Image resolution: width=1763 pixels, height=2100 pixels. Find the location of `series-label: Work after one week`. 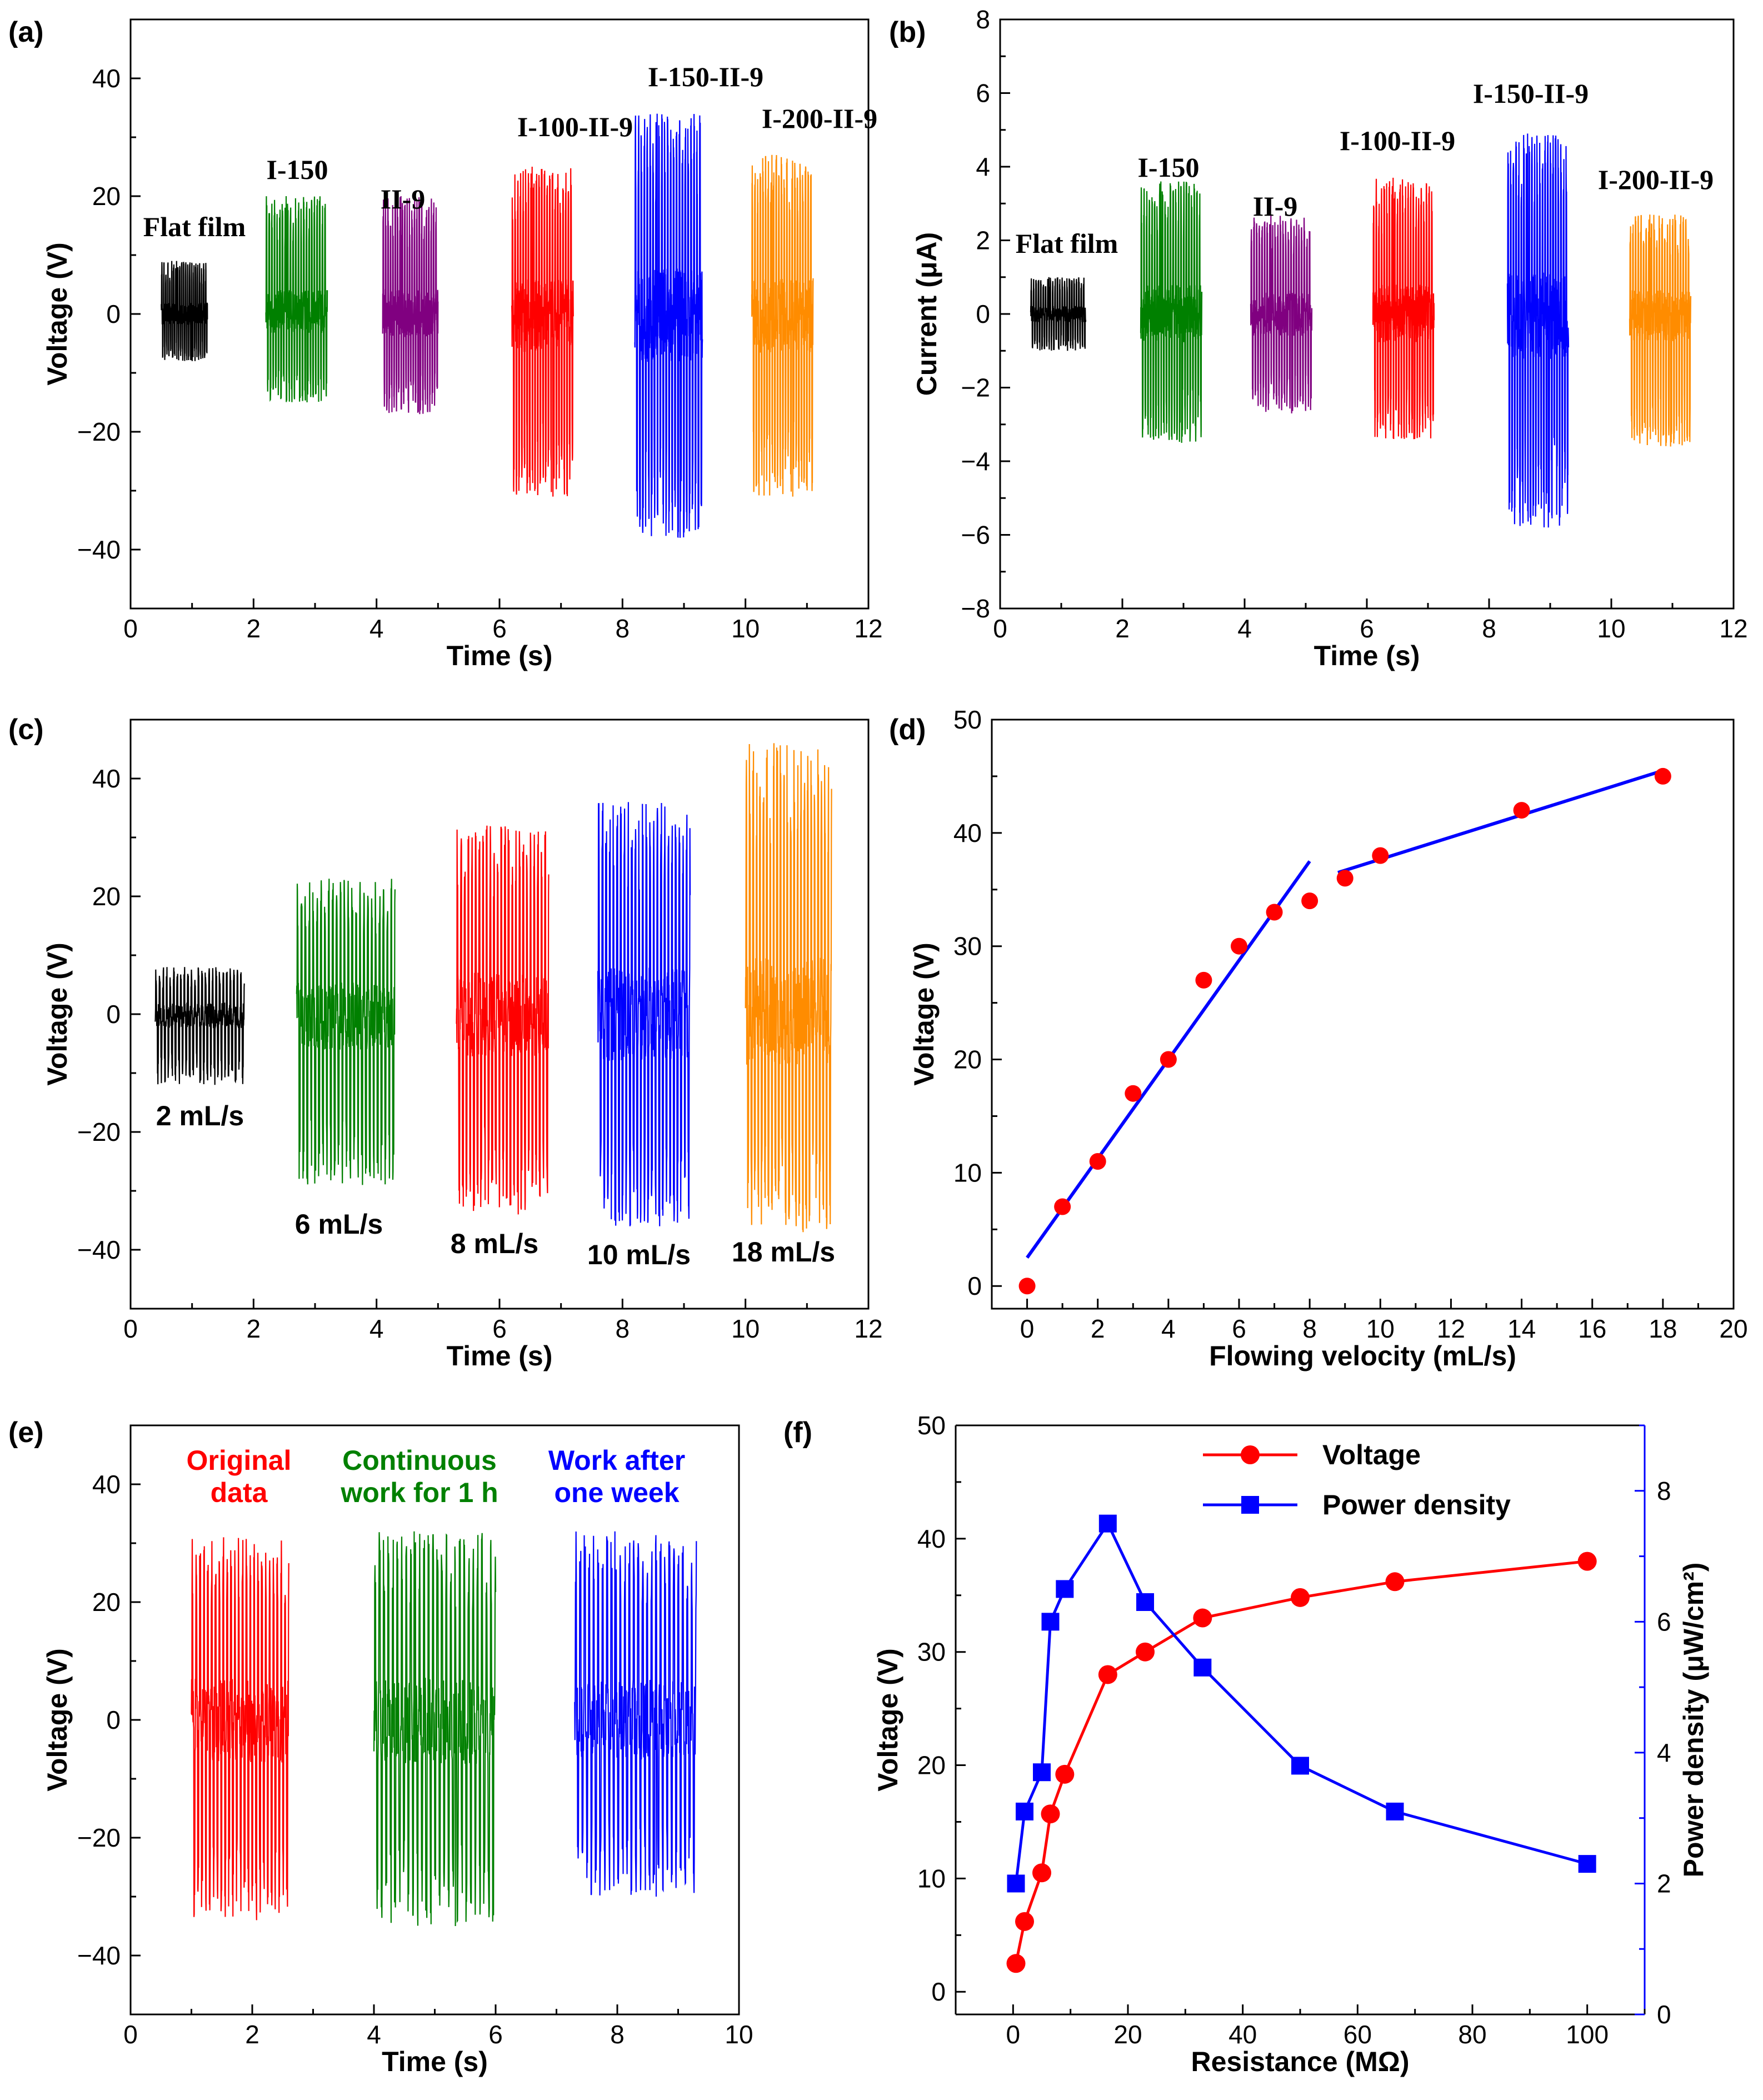

series-label: Work after one week is located at coordinates (616, 1476).